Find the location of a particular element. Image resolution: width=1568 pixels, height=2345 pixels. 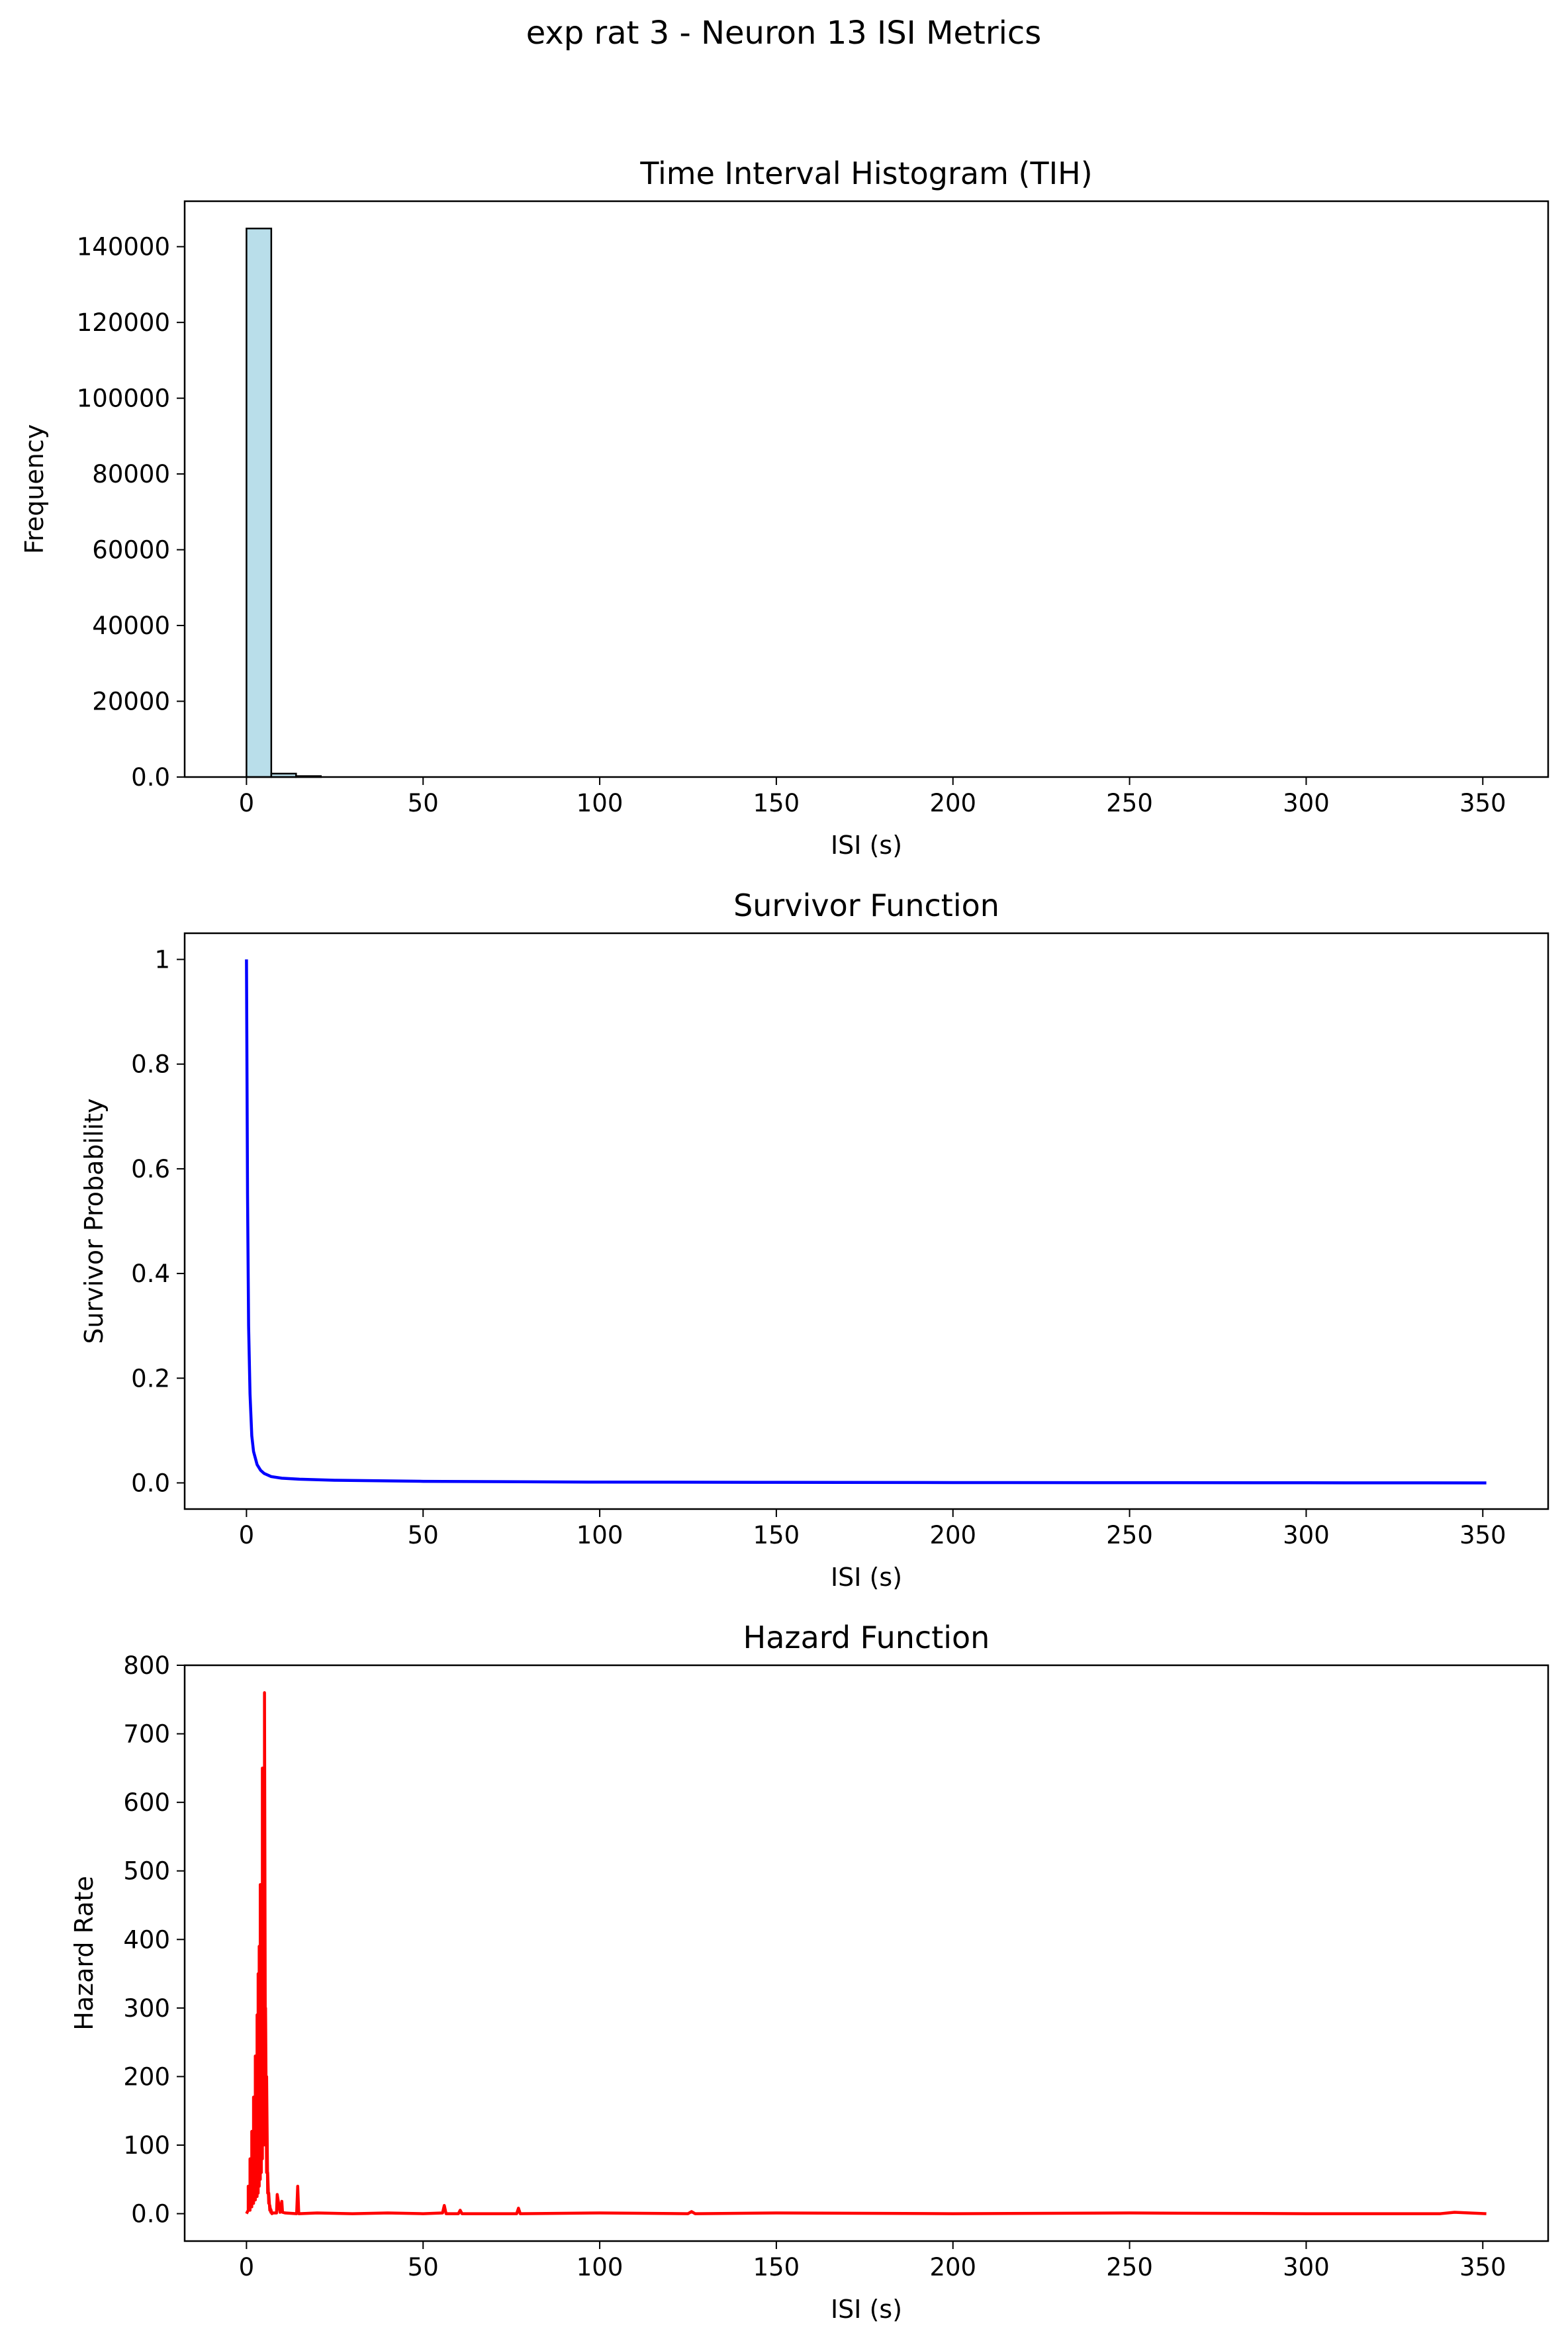

hazard-x-tick-label: 50 is located at coordinates (423, 2267).